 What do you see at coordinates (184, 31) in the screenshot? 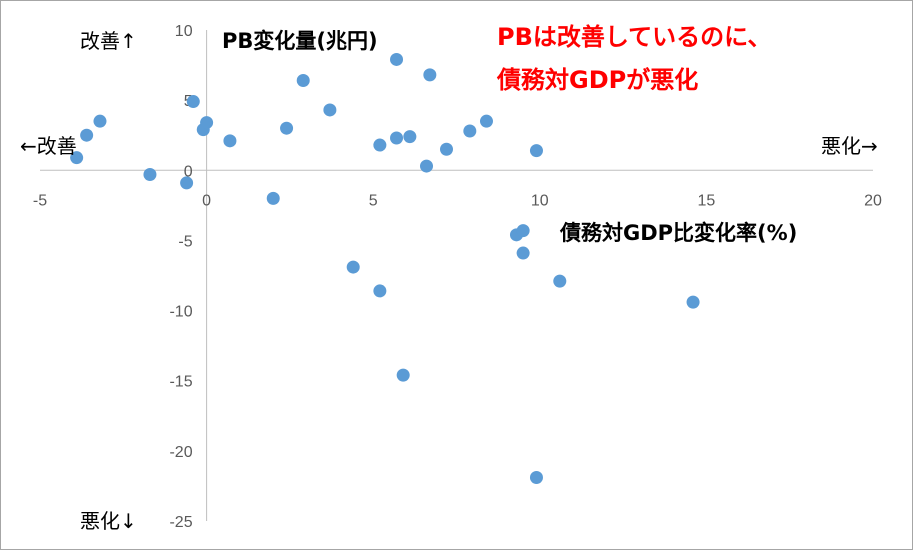
I see `y-tick-label: 10` at bounding box center [184, 31].